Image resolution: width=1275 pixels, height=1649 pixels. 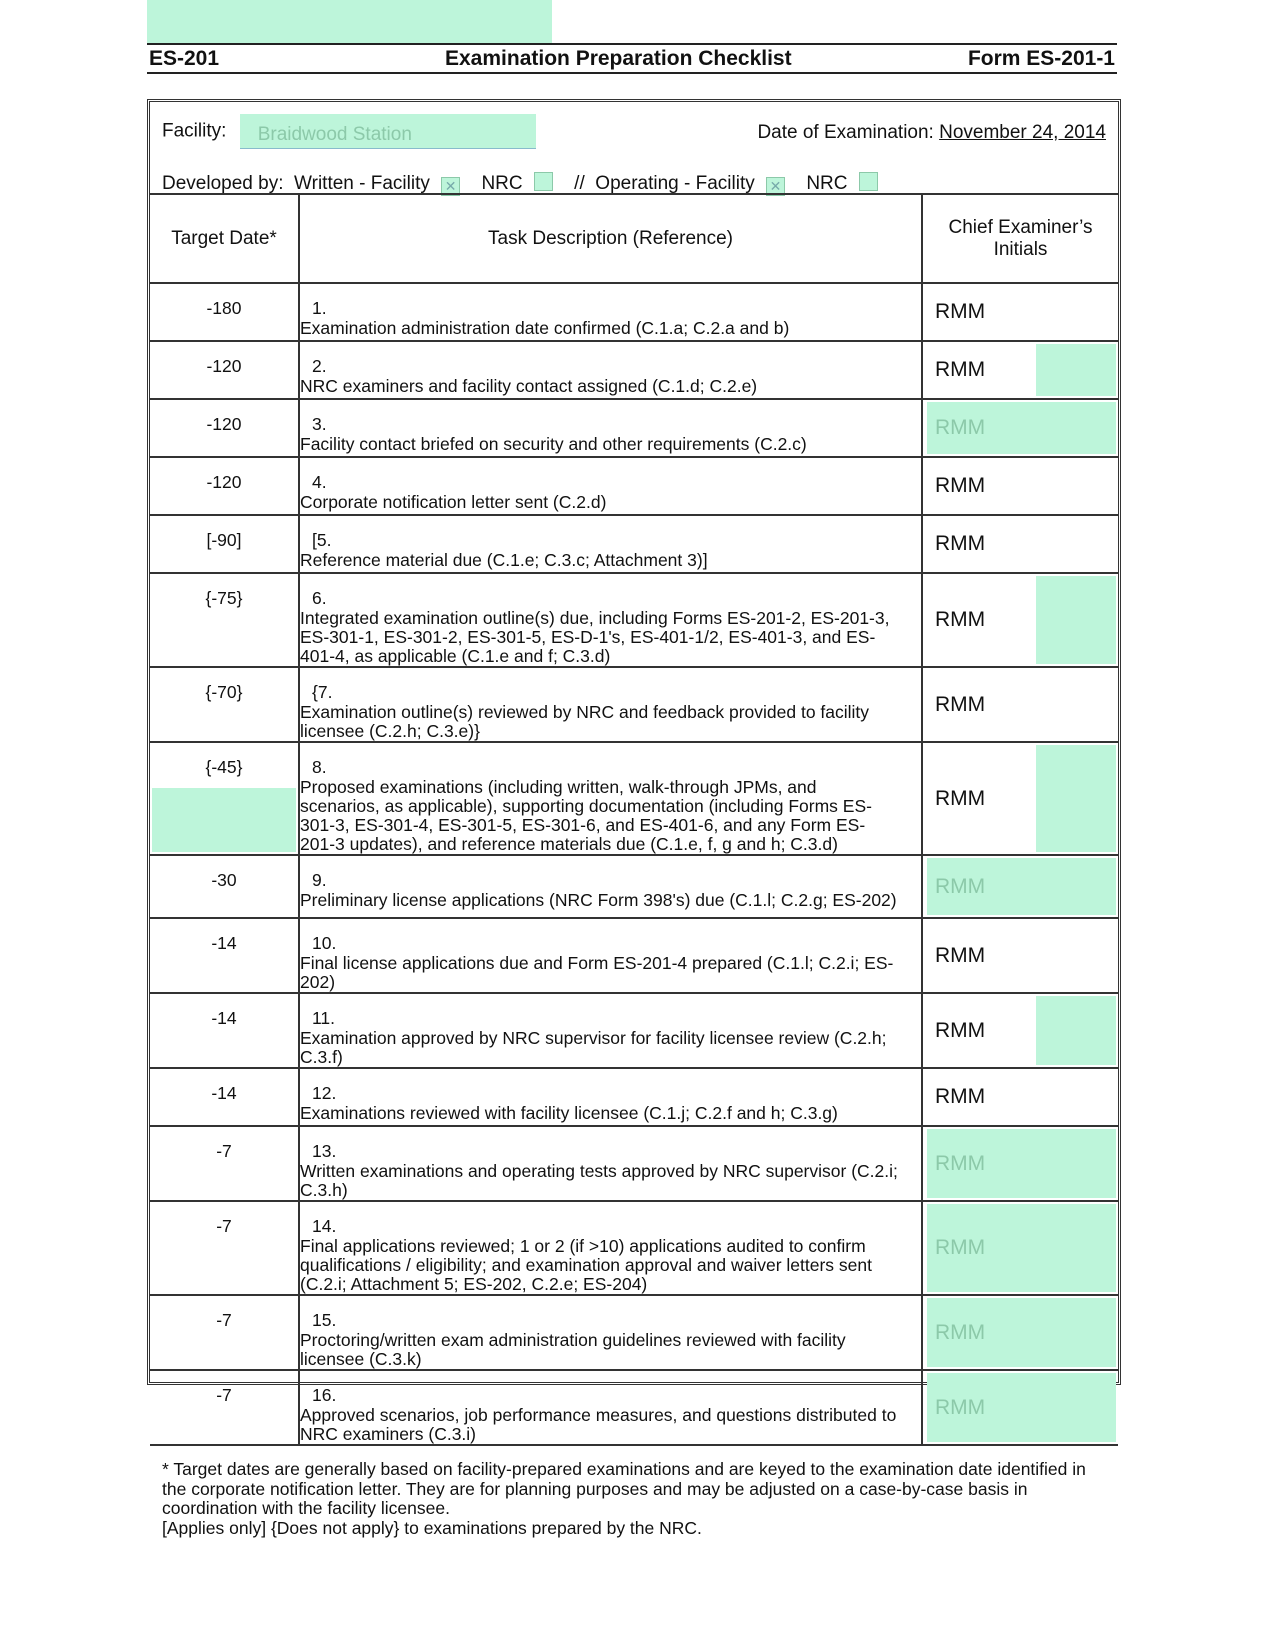 I want to click on operating-facility-label: Operating - Facility, so click(x=675, y=183).